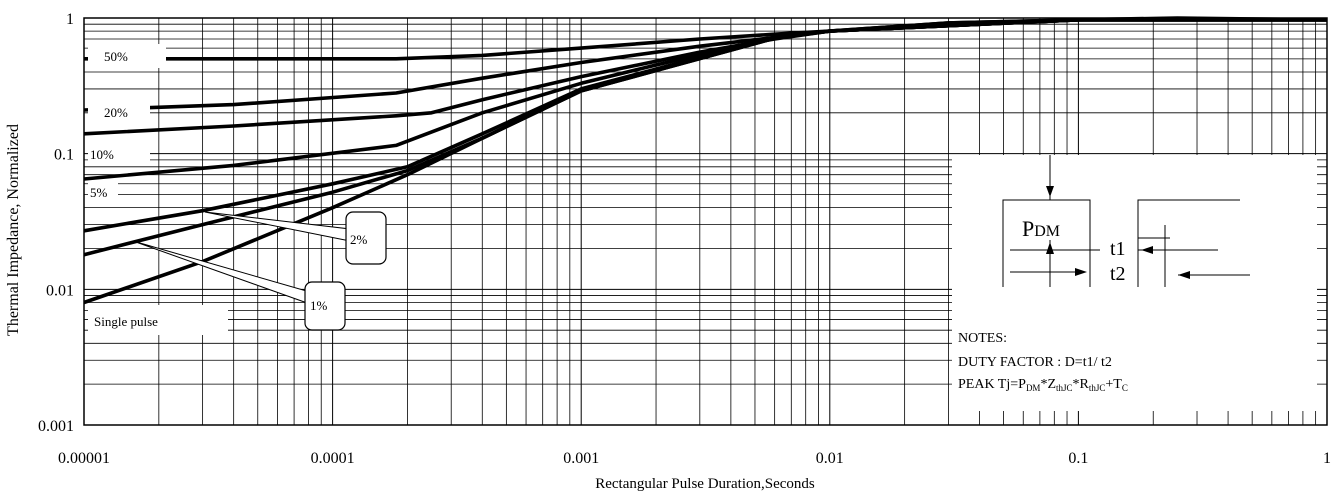 The width and height of the screenshot is (1335, 498). Describe the element at coordinates (1078, 458) in the screenshot. I see `x-tick-label: 0.1` at that location.